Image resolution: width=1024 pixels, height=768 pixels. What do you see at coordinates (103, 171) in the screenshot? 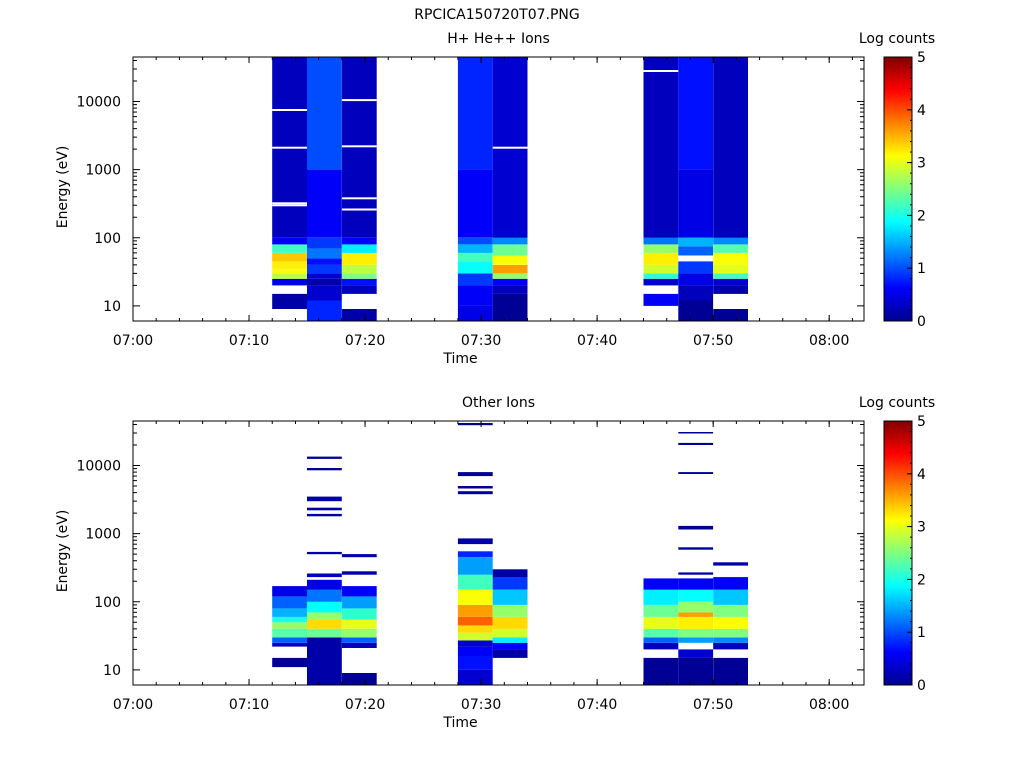
I see `y-tick-label: 1000` at bounding box center [103, 171].